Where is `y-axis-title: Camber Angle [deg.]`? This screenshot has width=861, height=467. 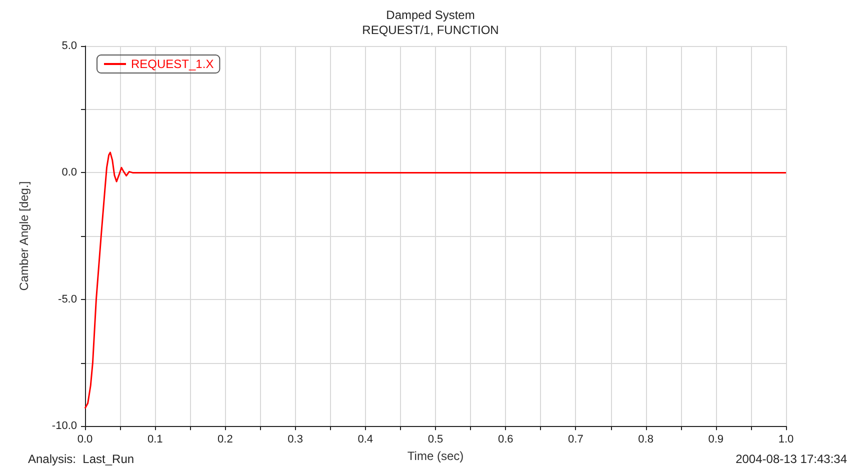
y-axis-title: Camber Angle [deg.] is located at coordinates (24, 236).